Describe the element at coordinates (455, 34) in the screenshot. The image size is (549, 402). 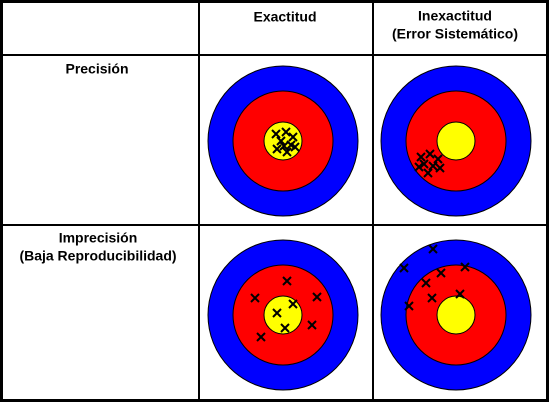
I see `column-header: (Error Sistemático)` at that location.